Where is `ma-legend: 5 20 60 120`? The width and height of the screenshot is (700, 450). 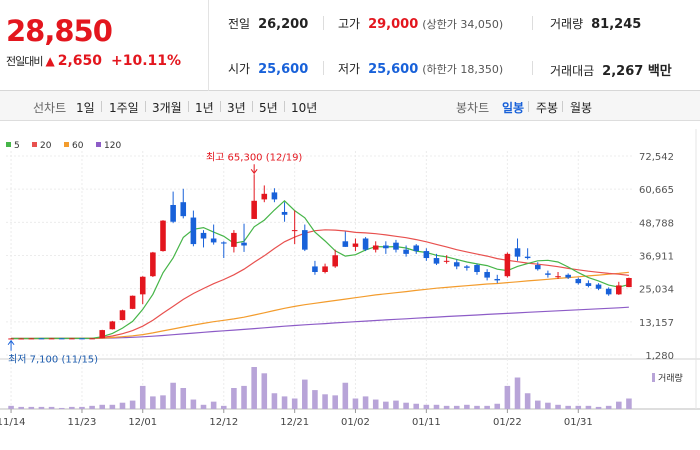
ma-legend: 5 20 60 120 is located at coordinates (63, 146).